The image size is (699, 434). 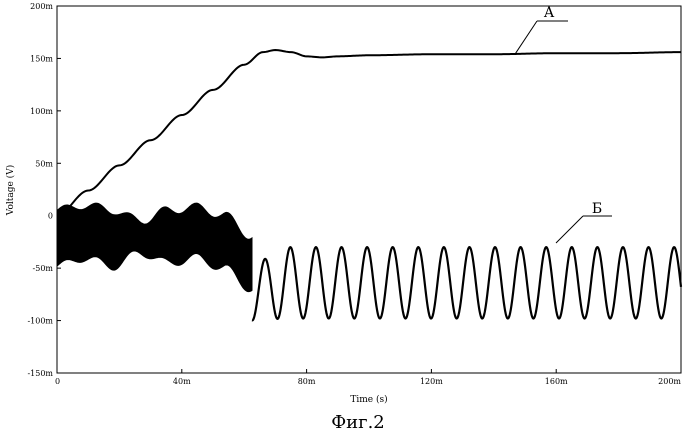 I want to click on y-tick-label: -50m, so click(x=43, y=268).